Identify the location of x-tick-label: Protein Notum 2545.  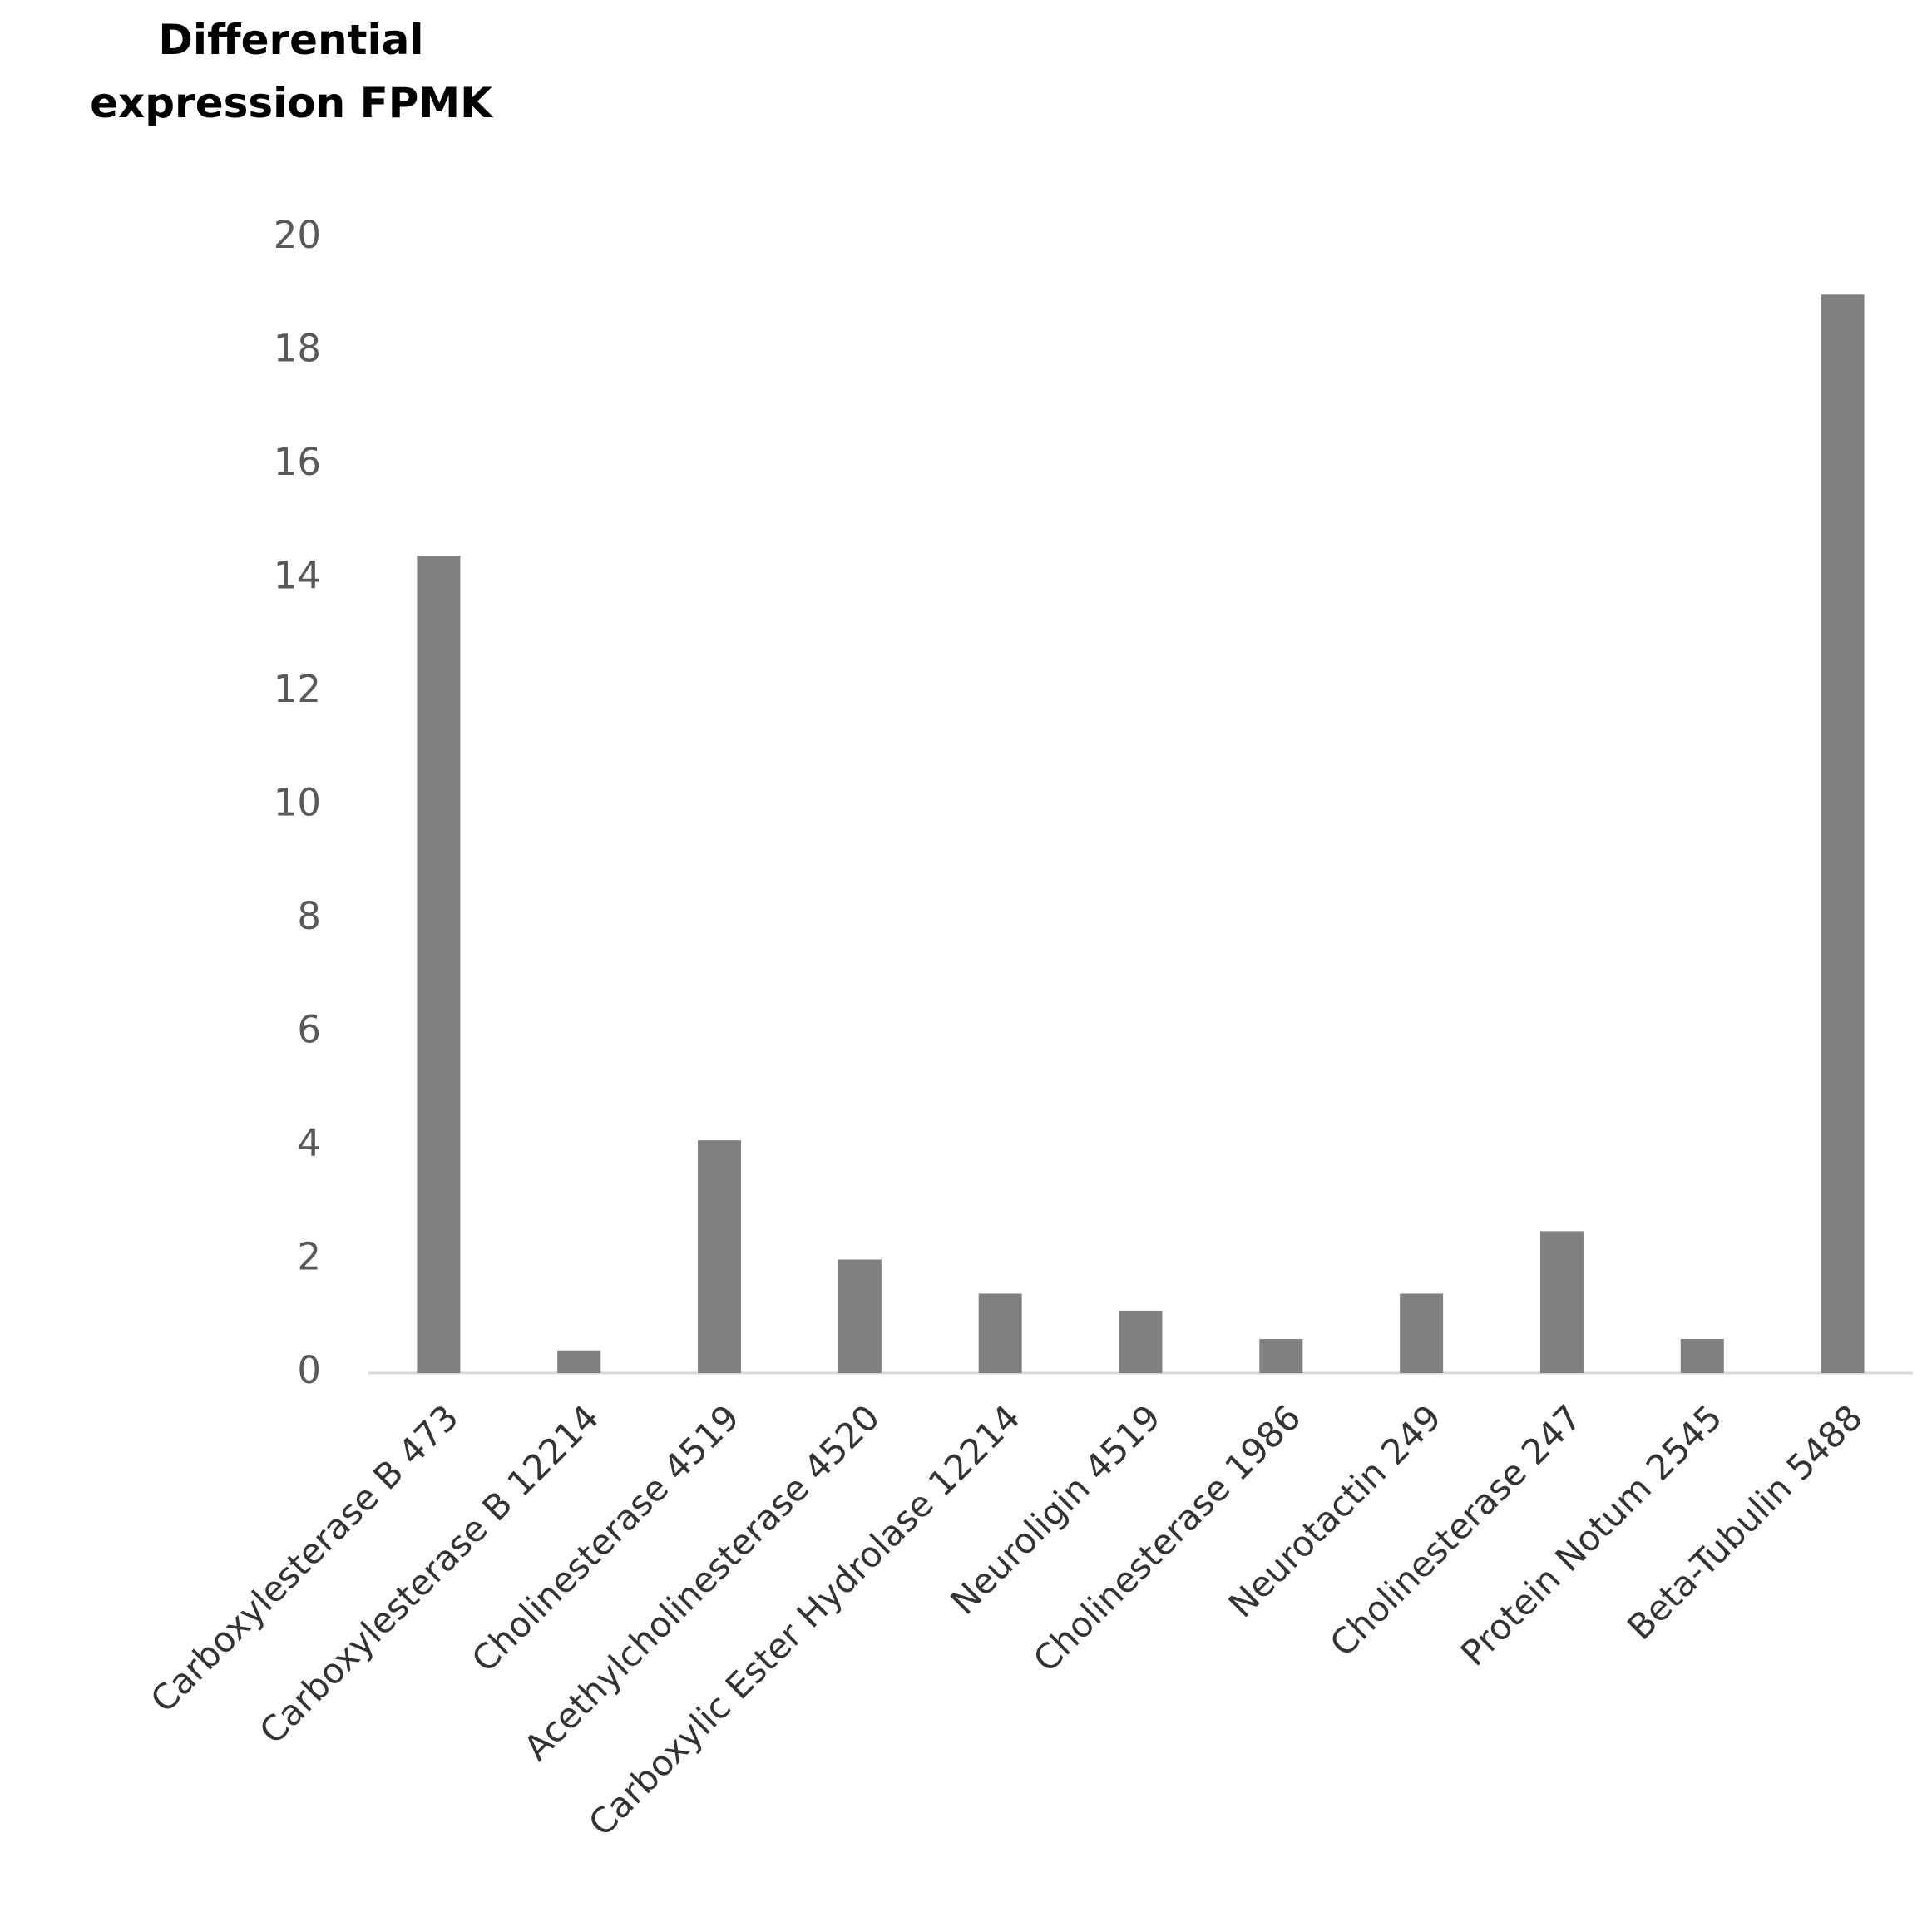
(1591, 1536).